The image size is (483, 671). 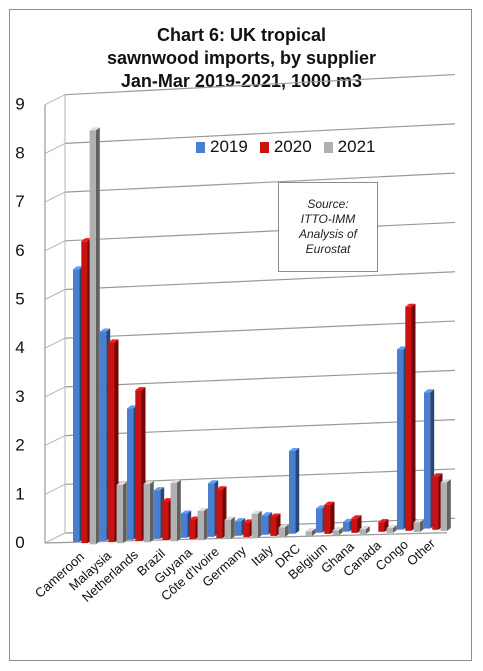 What do you see at coordinates (256, 524) in the screenshot?
I see `bar-2021-germany` at bounding box center [256, 524].